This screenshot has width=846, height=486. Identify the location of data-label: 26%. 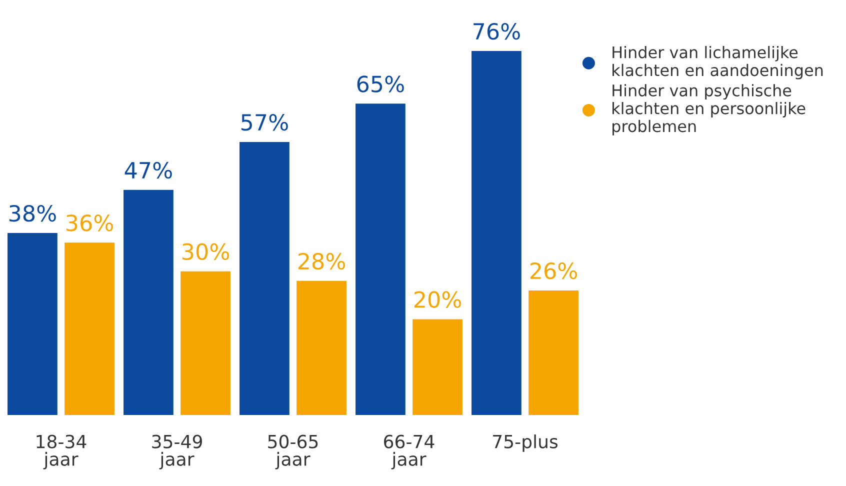
(554, 271).